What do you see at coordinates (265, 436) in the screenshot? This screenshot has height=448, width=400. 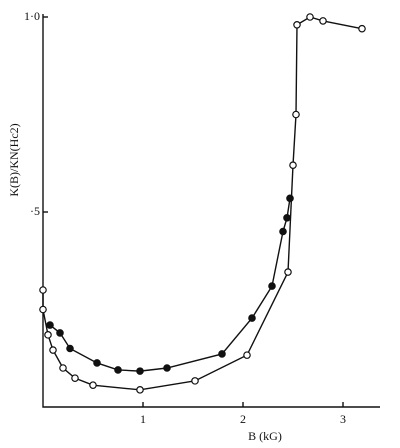 I see `x-axis-label: B (kG)` at bounding box center [265, 436].